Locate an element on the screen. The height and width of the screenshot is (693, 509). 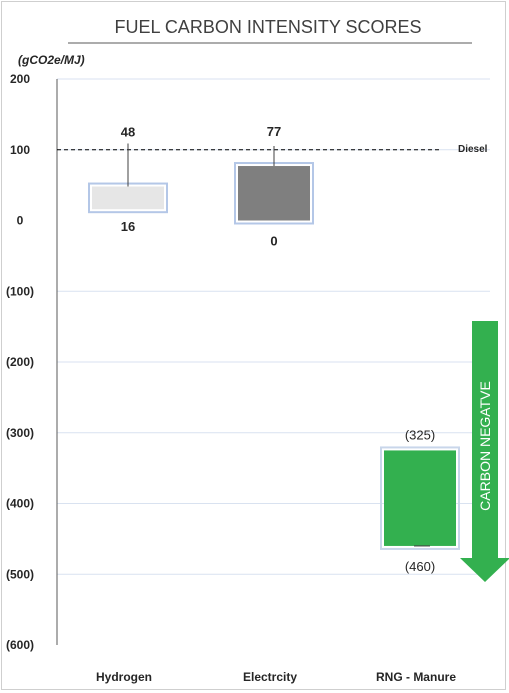
high-value-label: 48 is located at coordinates (128, 132).